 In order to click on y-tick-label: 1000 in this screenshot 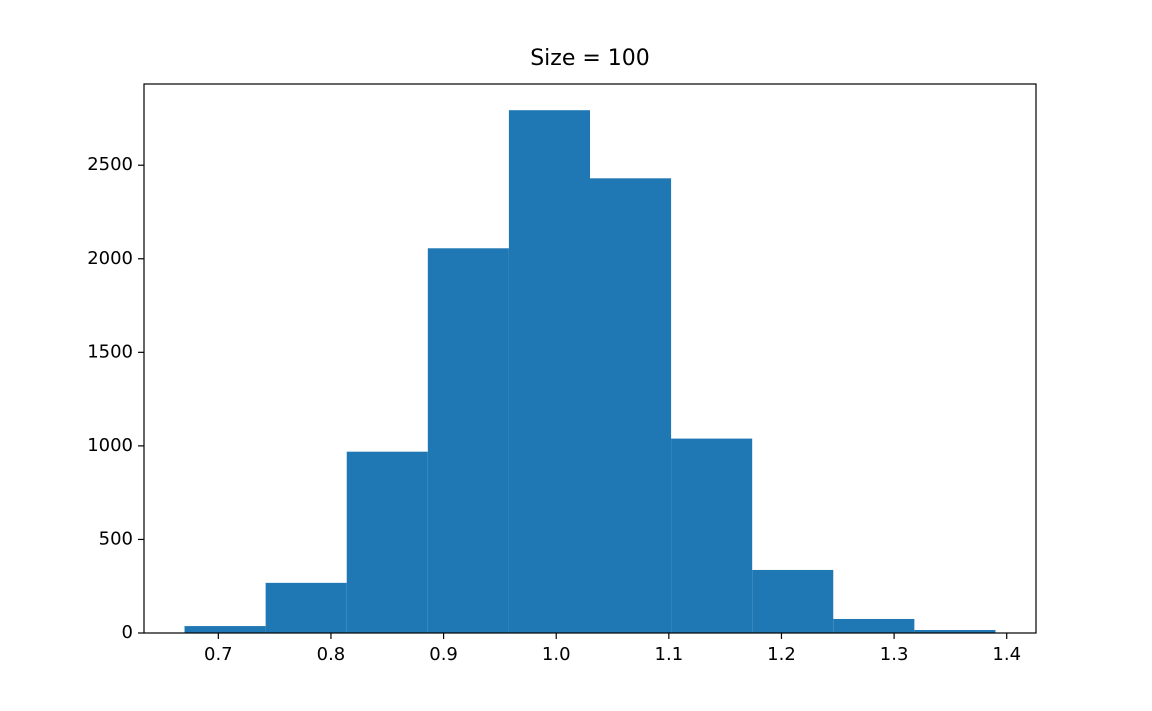, I will do `click(110, 445)`.